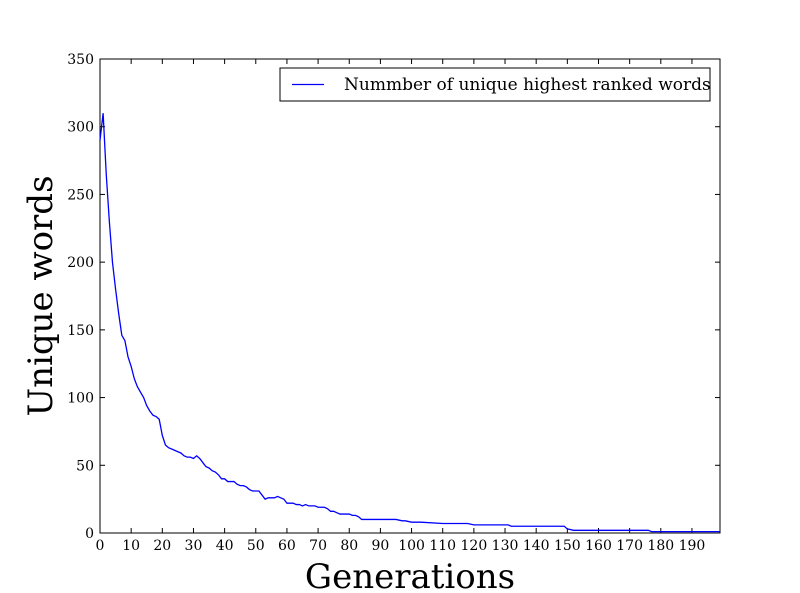  I want to click on y-tick-label: 150, so click(80, 331).